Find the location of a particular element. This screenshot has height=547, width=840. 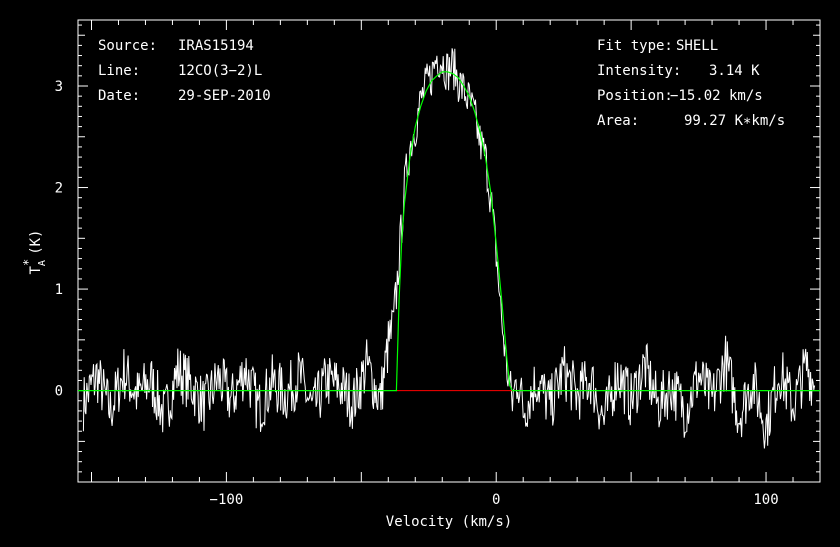

fit-type-value: SHELL is located at coordinates (697, 46).